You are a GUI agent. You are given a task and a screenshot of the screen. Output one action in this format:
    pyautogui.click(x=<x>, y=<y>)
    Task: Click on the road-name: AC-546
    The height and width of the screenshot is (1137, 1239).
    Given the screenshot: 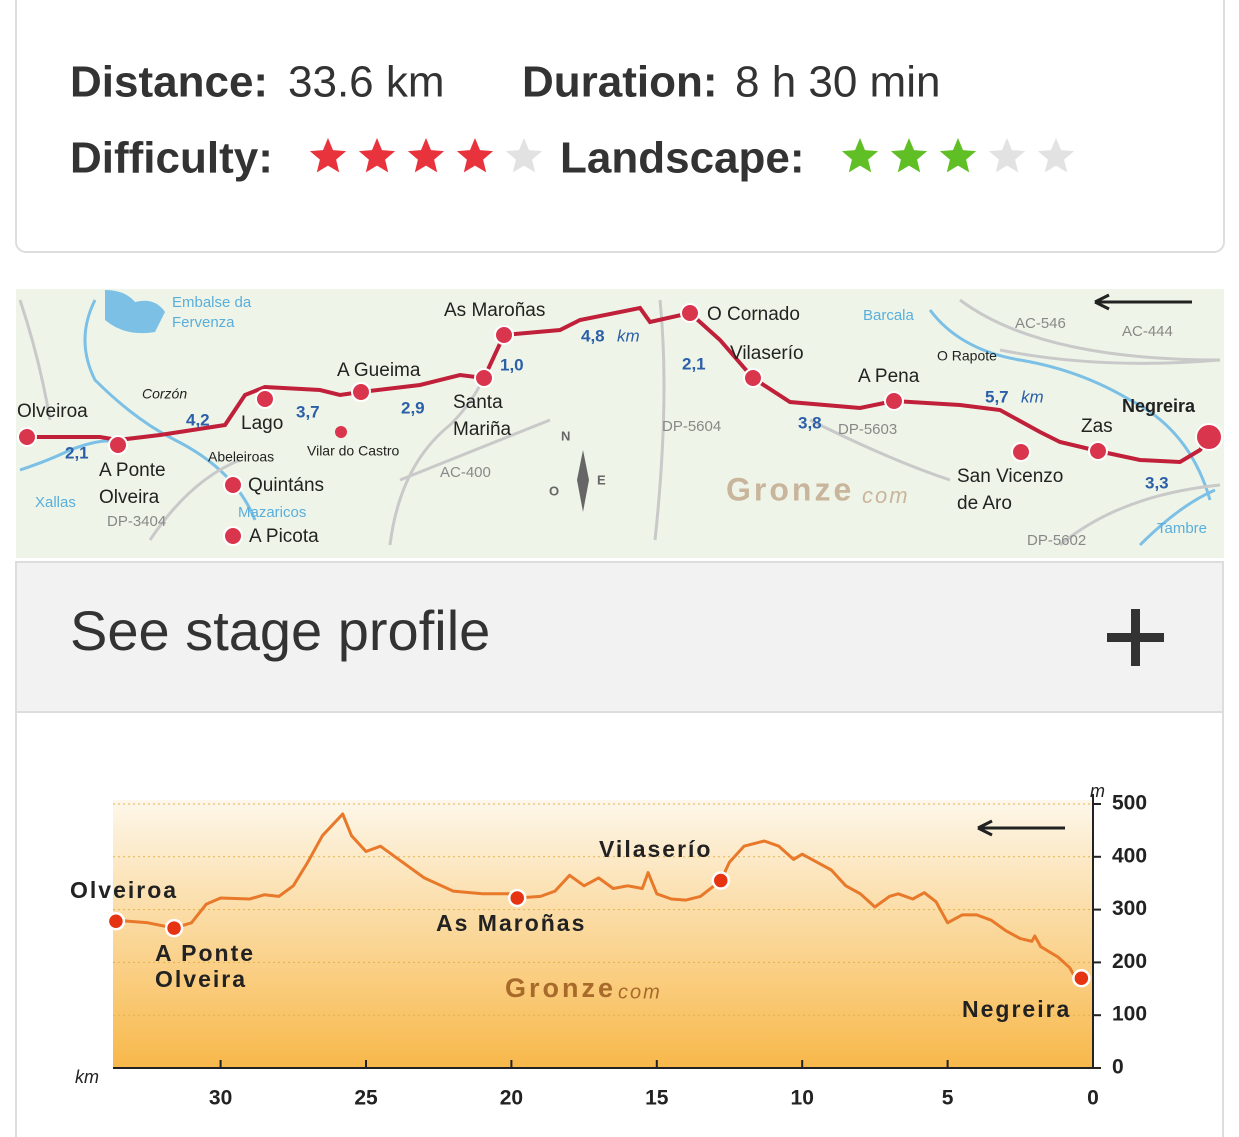 What is the action you would take?
    pyautogui.click(x=1040, y=323)
    